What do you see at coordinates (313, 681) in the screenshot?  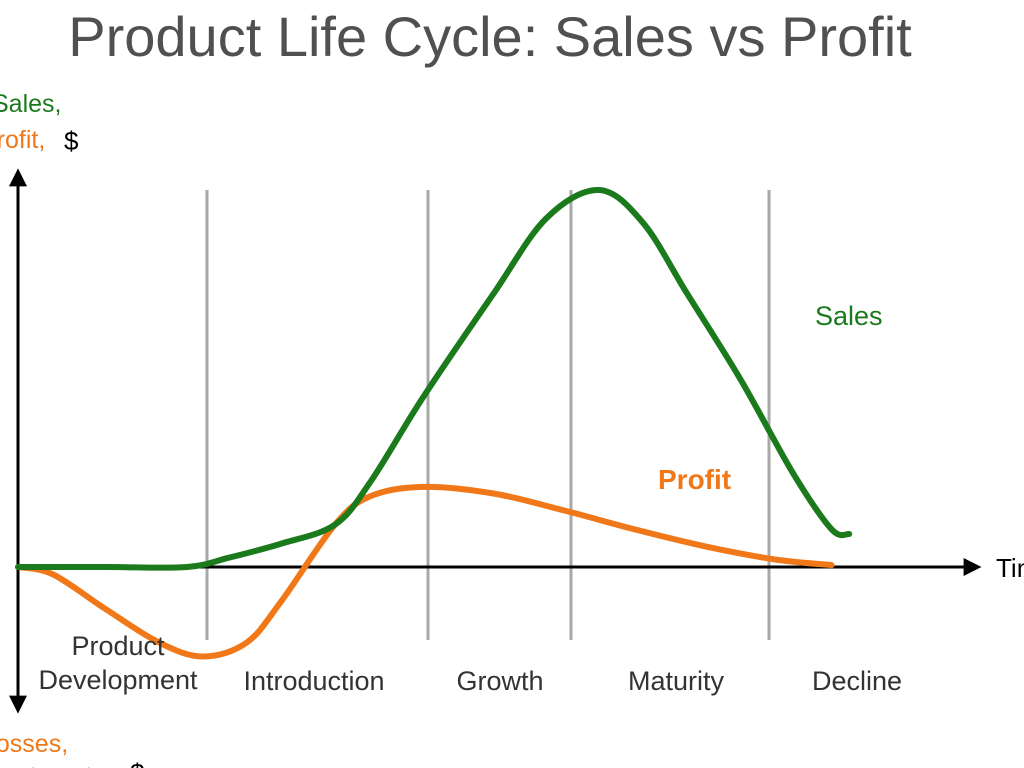 I see `stage-label-introduction: Introduction` at bounding box center [313, 681].